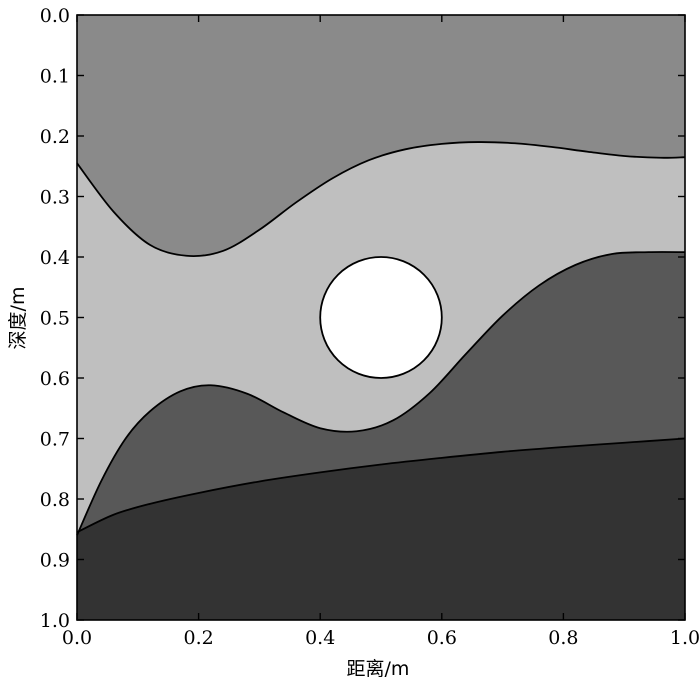 The width and height of the screenshot is (700, 685). What do you see at coordinates (55, 319) in the screenshot?
I see `y-tick-label: 0.5` at bounding box center [55, 319].